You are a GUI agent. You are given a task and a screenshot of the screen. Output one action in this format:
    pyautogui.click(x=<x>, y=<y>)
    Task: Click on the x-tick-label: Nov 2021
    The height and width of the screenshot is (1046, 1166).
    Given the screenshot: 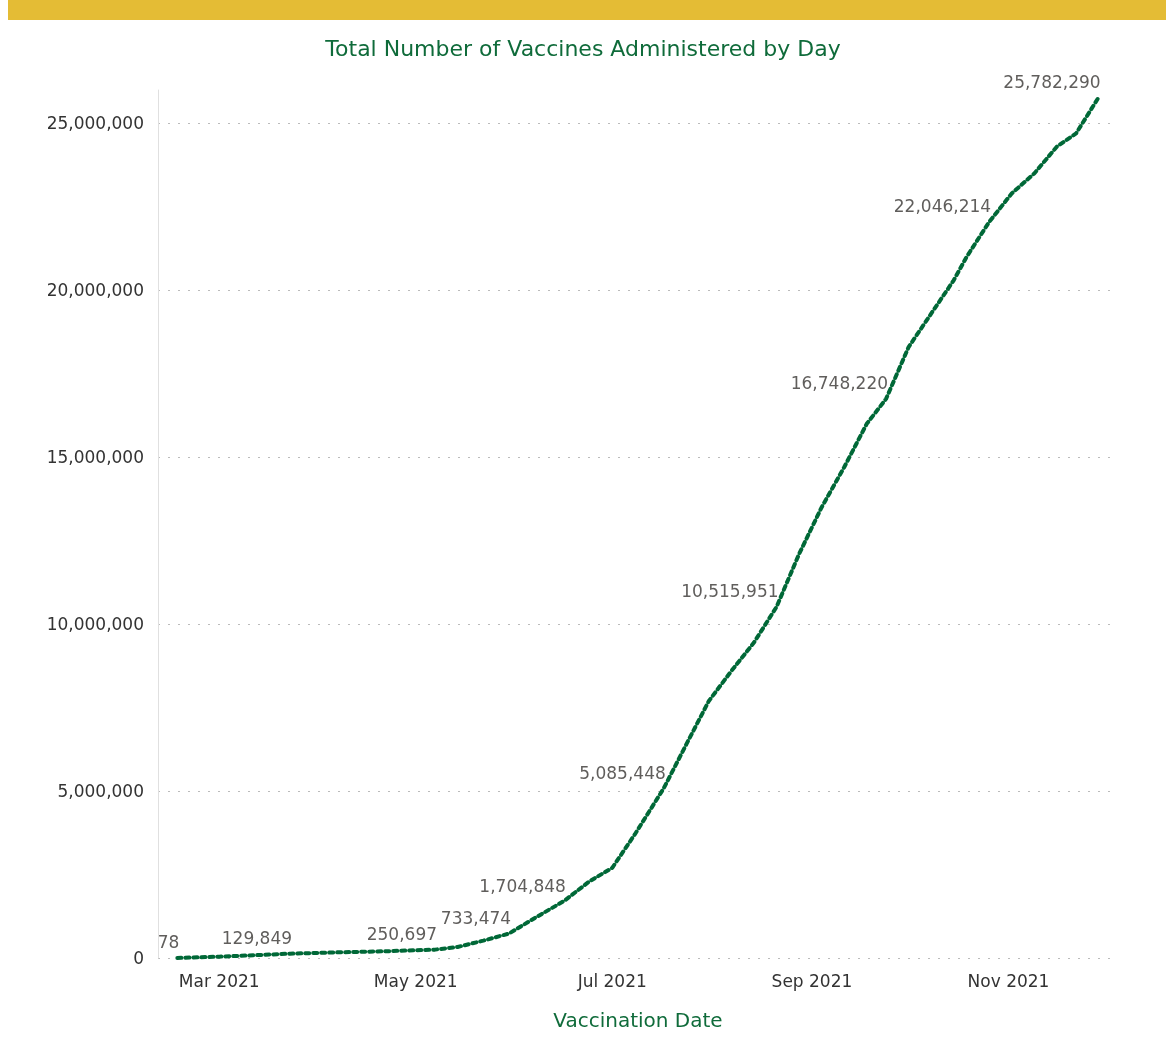 What is the action you would take?
    pyautogui.click(x=1008, y=980)
    